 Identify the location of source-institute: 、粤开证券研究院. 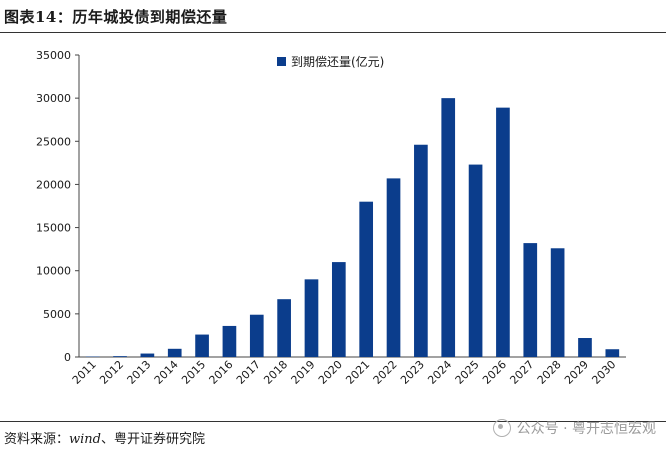
(153, 439).